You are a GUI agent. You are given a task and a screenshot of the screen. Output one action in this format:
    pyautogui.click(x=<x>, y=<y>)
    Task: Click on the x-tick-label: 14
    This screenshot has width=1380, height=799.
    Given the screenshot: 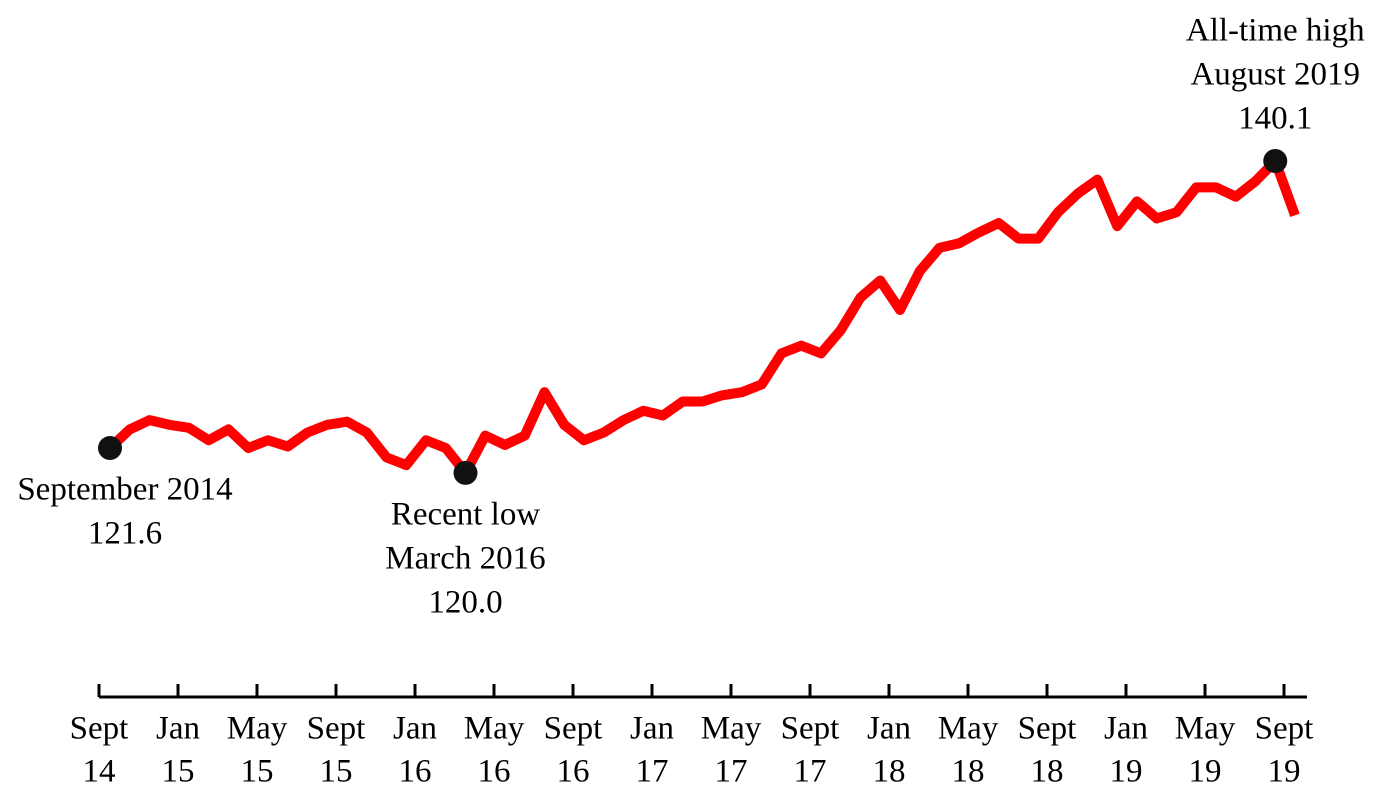 What is the action you would take?
    pyautogui.click(x=99, y=772)
    